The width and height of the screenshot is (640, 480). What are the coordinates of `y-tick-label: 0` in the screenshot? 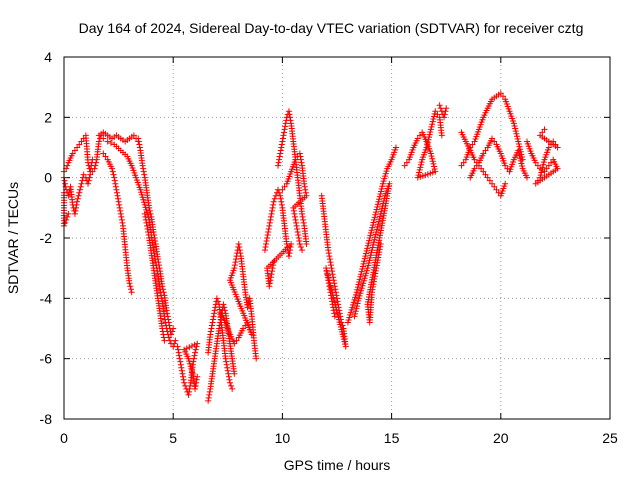 It's located at (48, 178).